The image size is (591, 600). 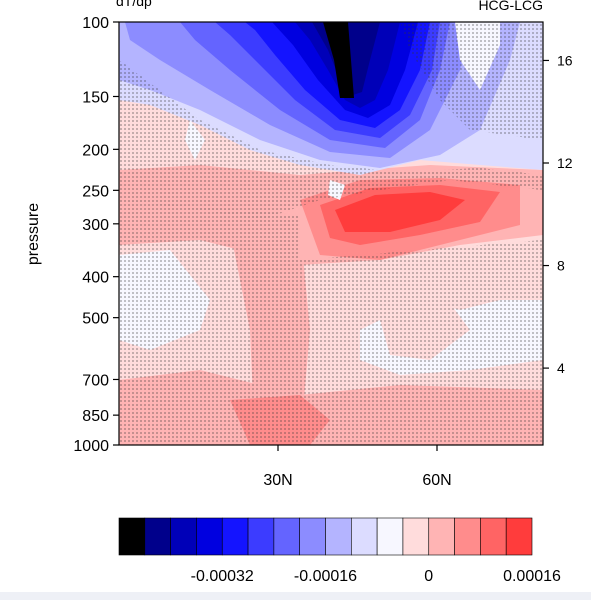 I want to click on x-tick-label: 30N, so click(x=277, y=480).